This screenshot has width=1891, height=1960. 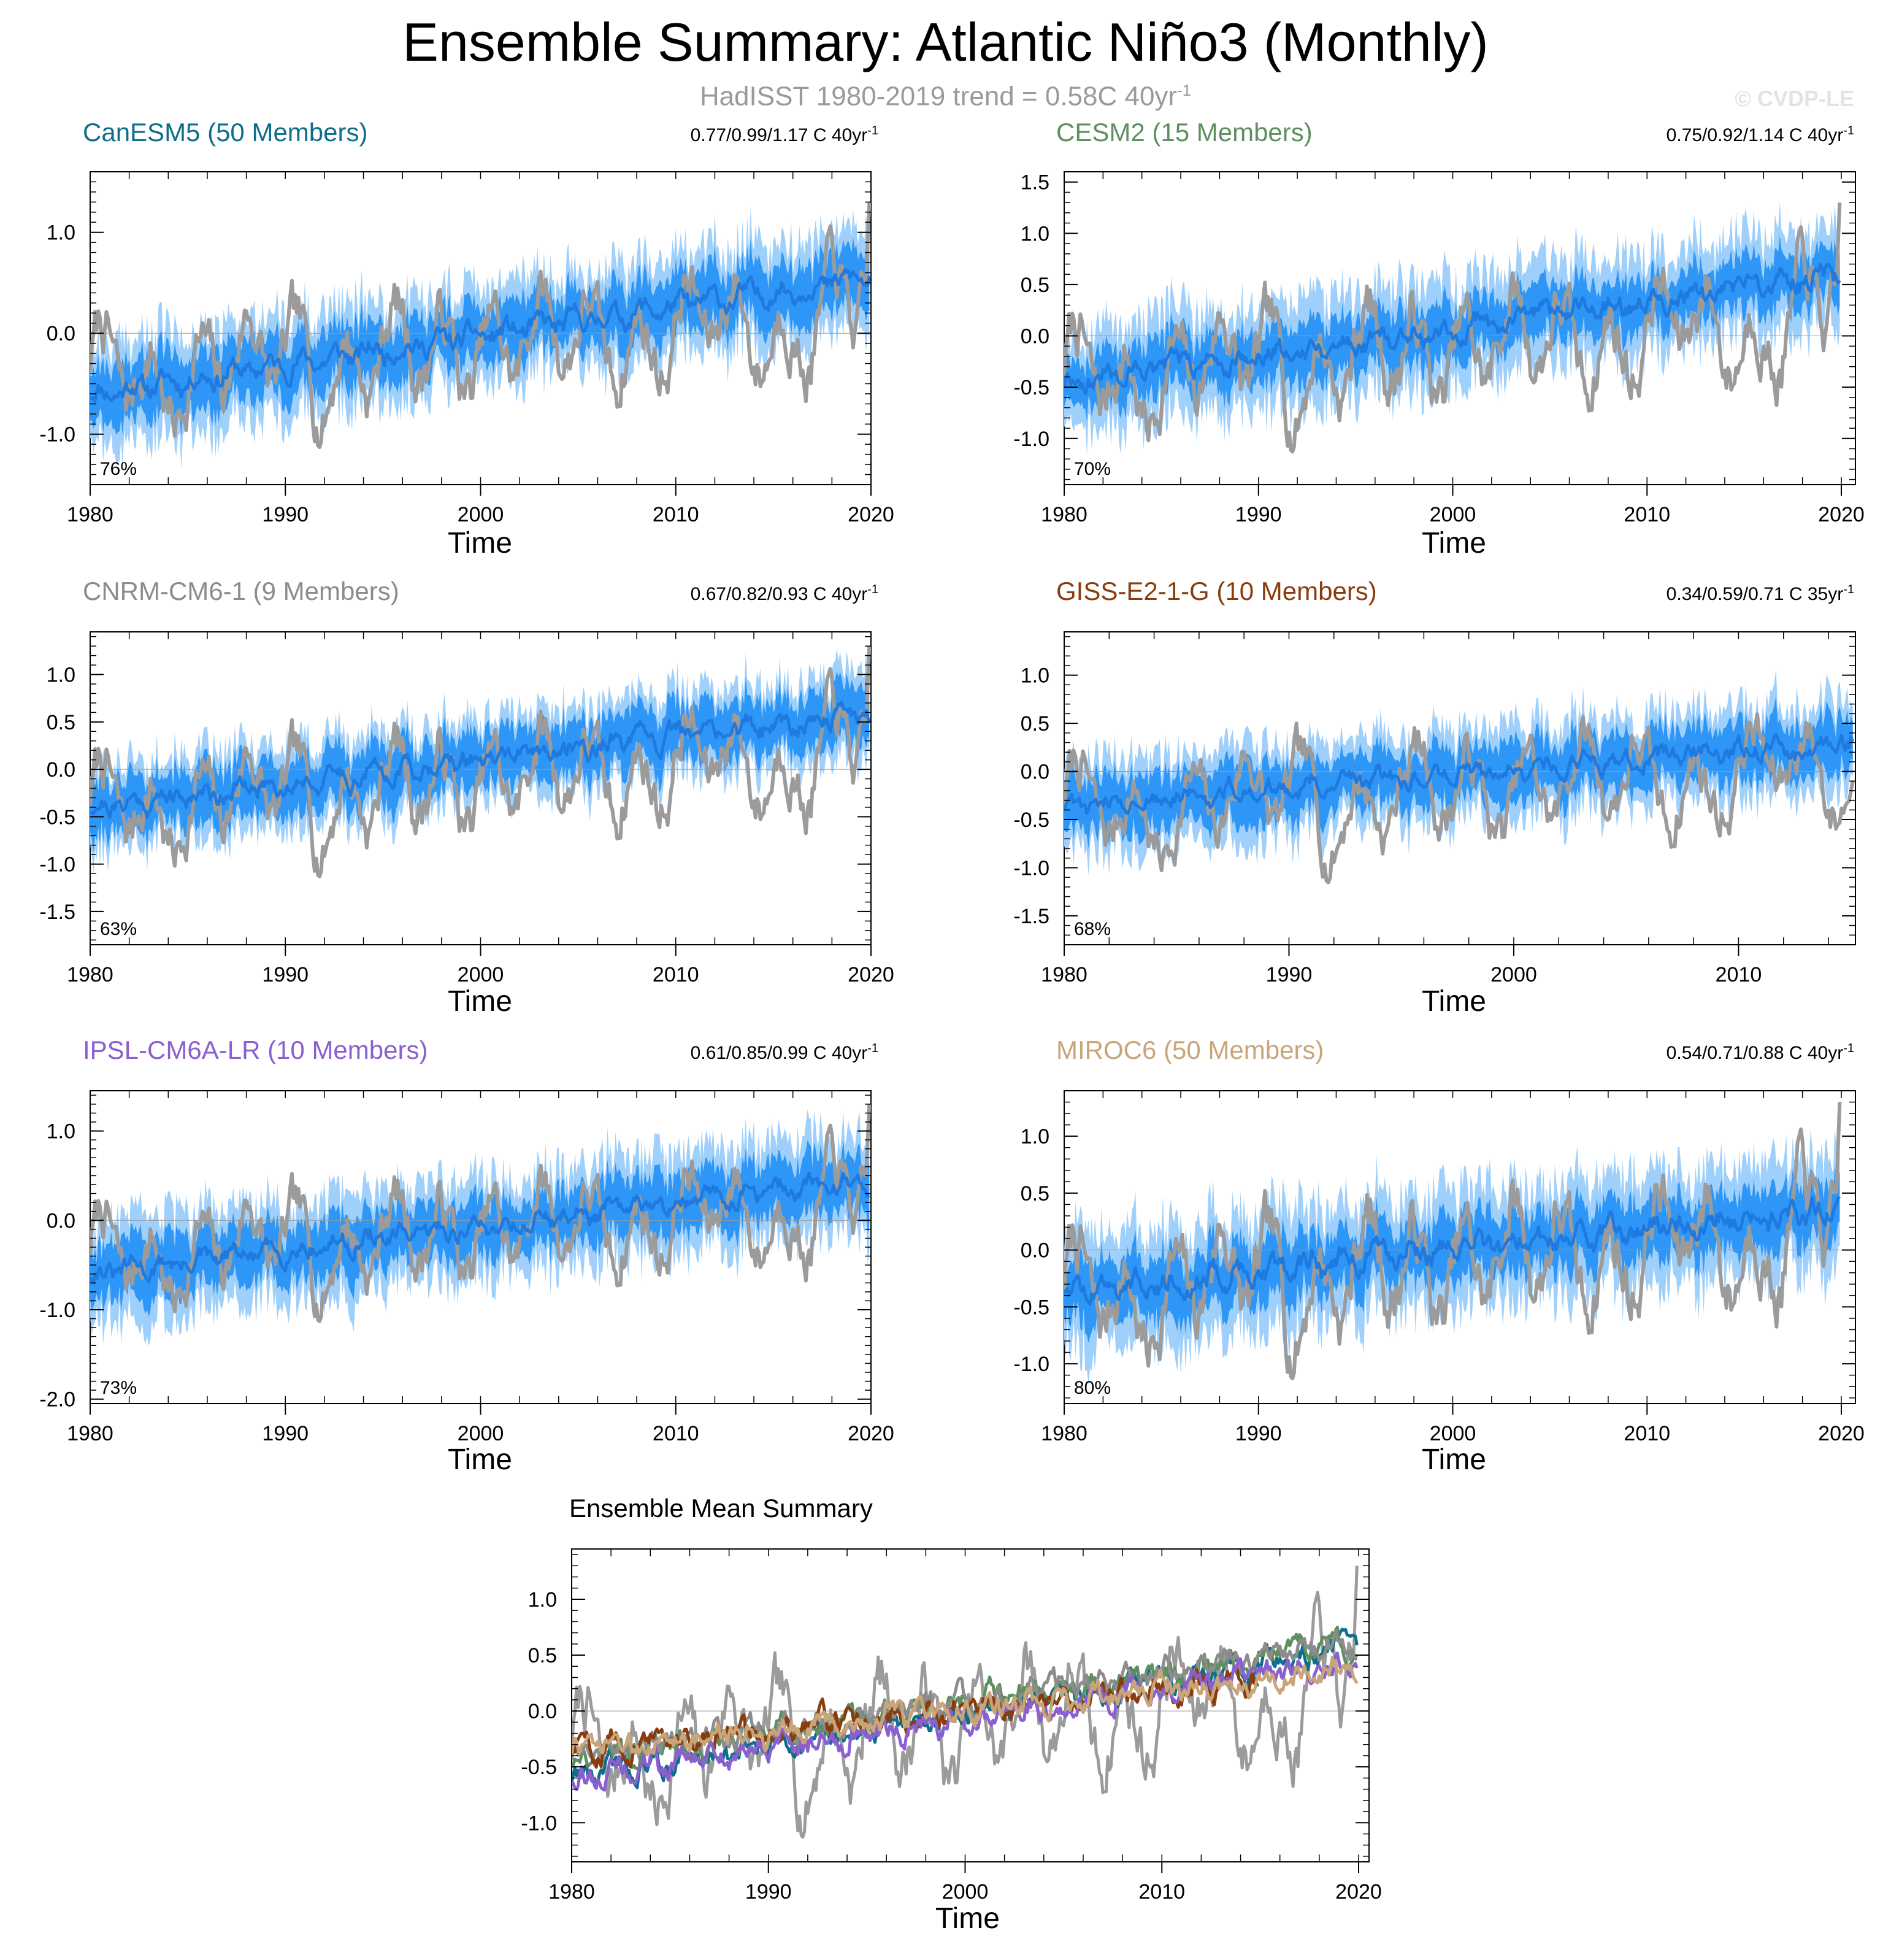 What do you see at coordinates (1454, 543) in the screenshot?
I see `x-axis-label-cesm2: Time` at bounding box center [1454, 543].